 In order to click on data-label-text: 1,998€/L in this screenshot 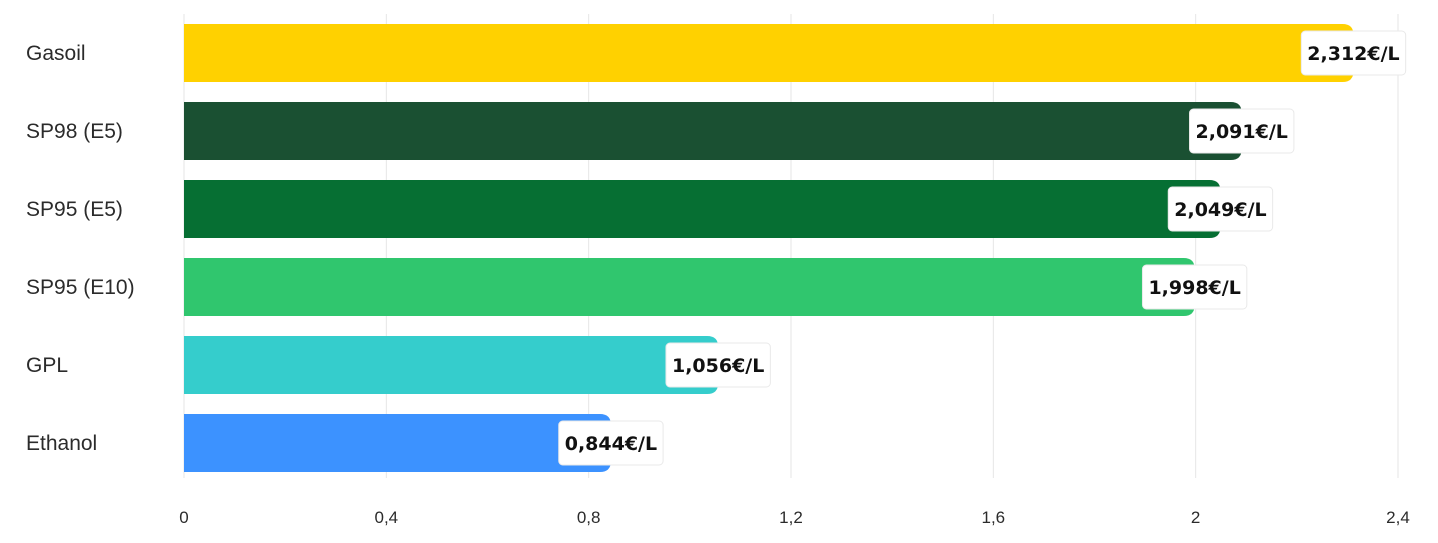, I will do `click(1194, 288)`.